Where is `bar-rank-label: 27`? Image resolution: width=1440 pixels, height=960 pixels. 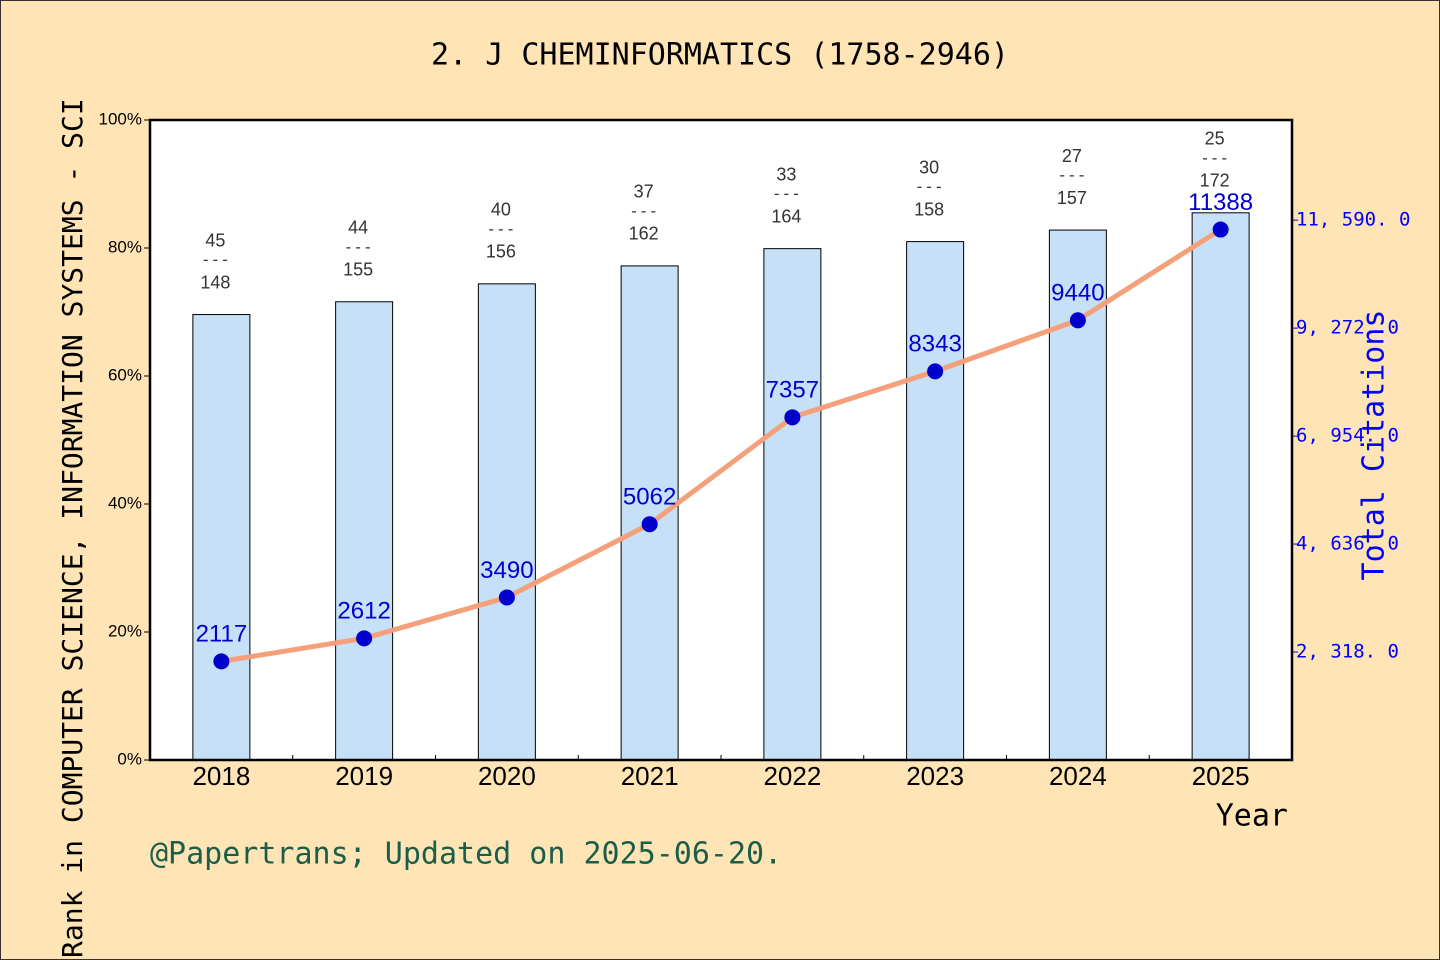 bar-rank-label: 27 is located at coordinates (1072, 156).